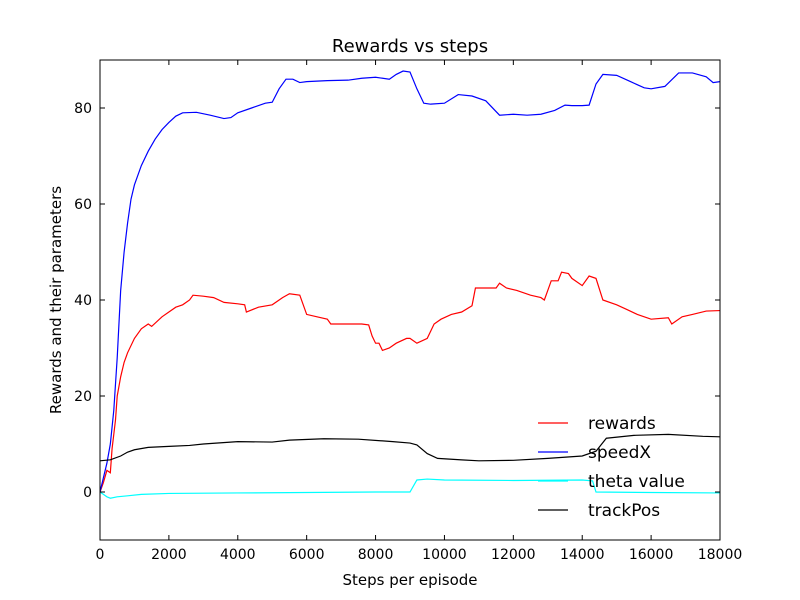 This screenshot has width=800, height=600. What do you see at coordinates (100, 555) in the screenshot?
I see `x-tick-label: 0` at bounding box center [100, 555].